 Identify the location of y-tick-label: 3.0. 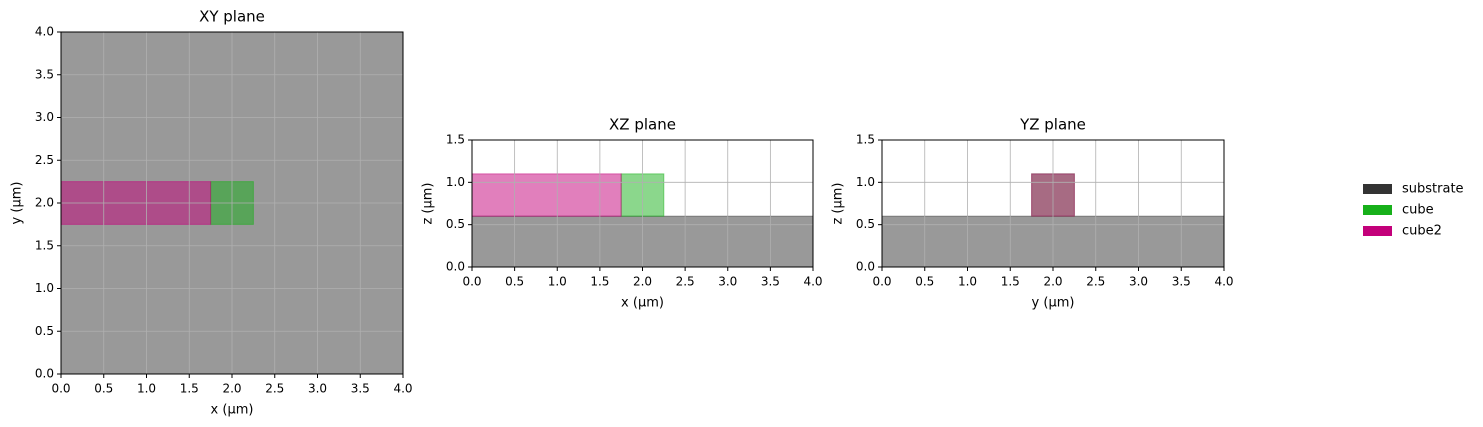
(44, 117).